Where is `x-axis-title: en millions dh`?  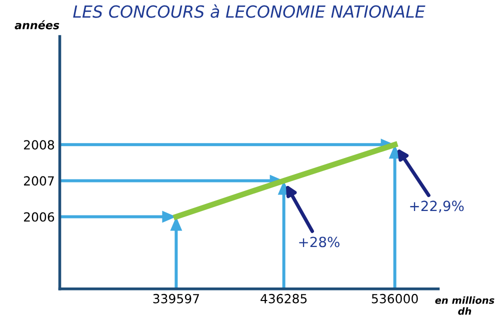
x-axis-title: en millions dh is located at coordinates (464, 305).